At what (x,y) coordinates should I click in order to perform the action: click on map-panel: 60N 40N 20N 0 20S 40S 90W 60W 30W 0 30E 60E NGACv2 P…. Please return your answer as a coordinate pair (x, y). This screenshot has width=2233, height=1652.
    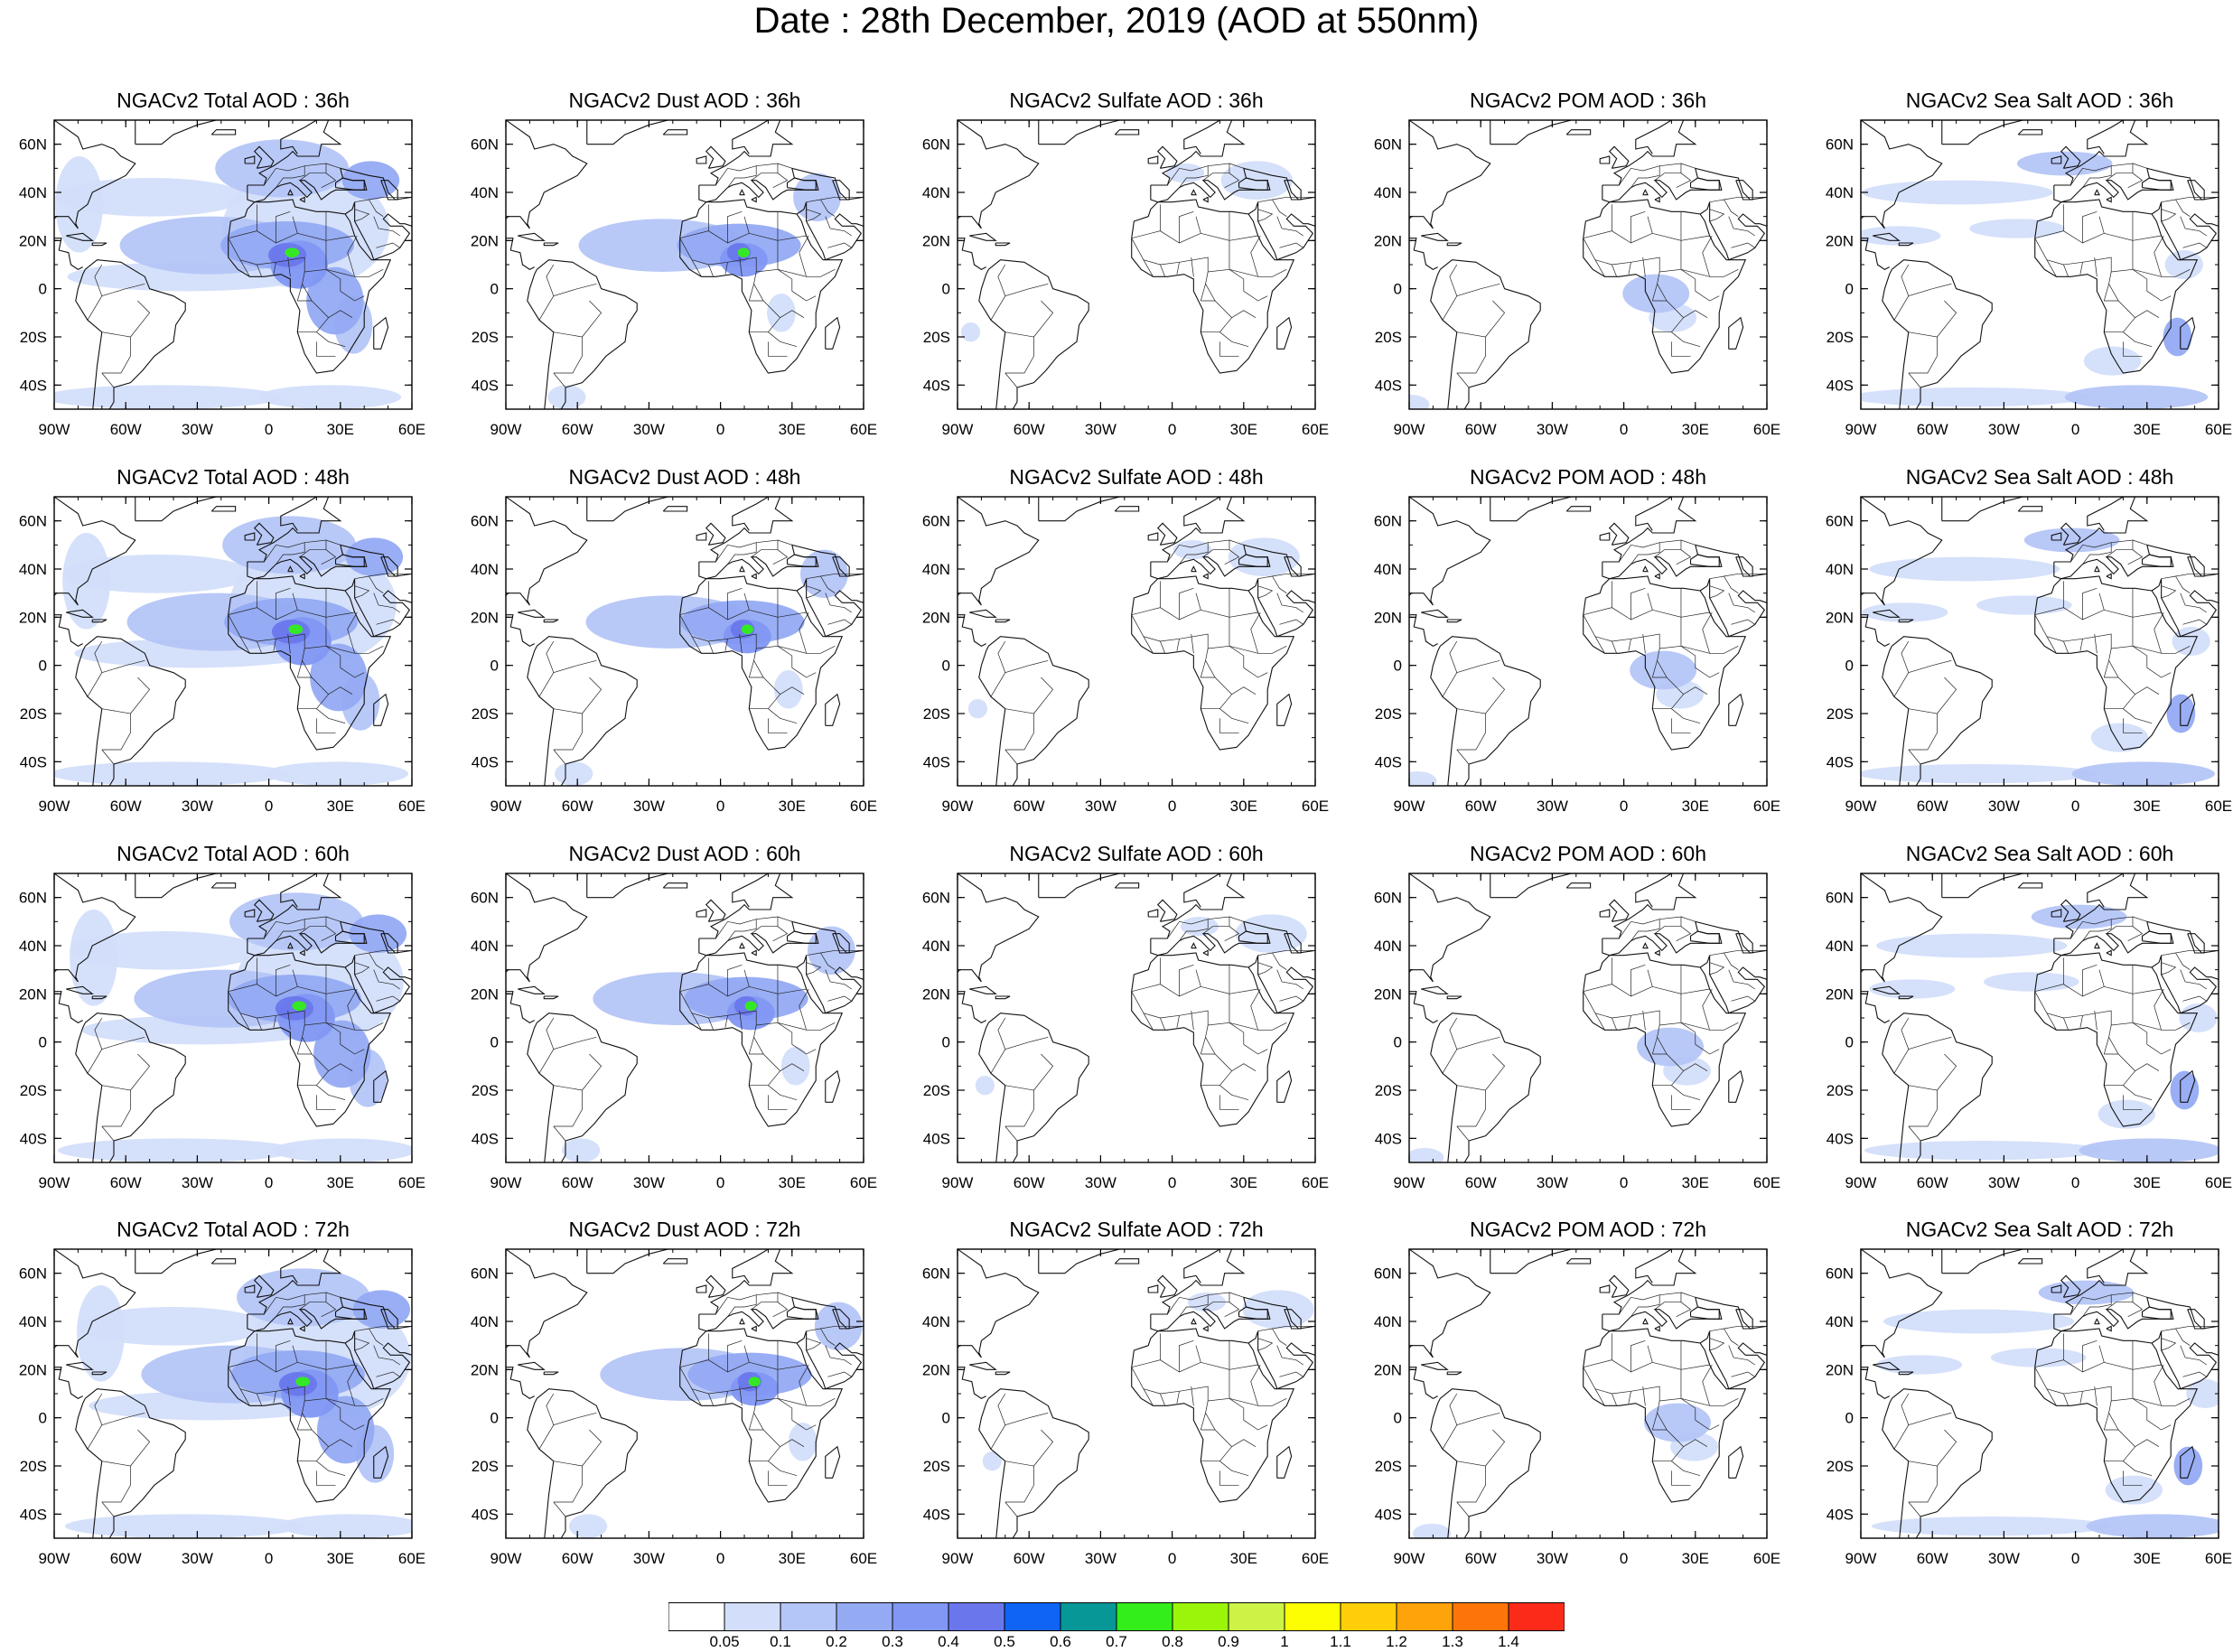
    Looking at the image, I should click on (1577, 263).